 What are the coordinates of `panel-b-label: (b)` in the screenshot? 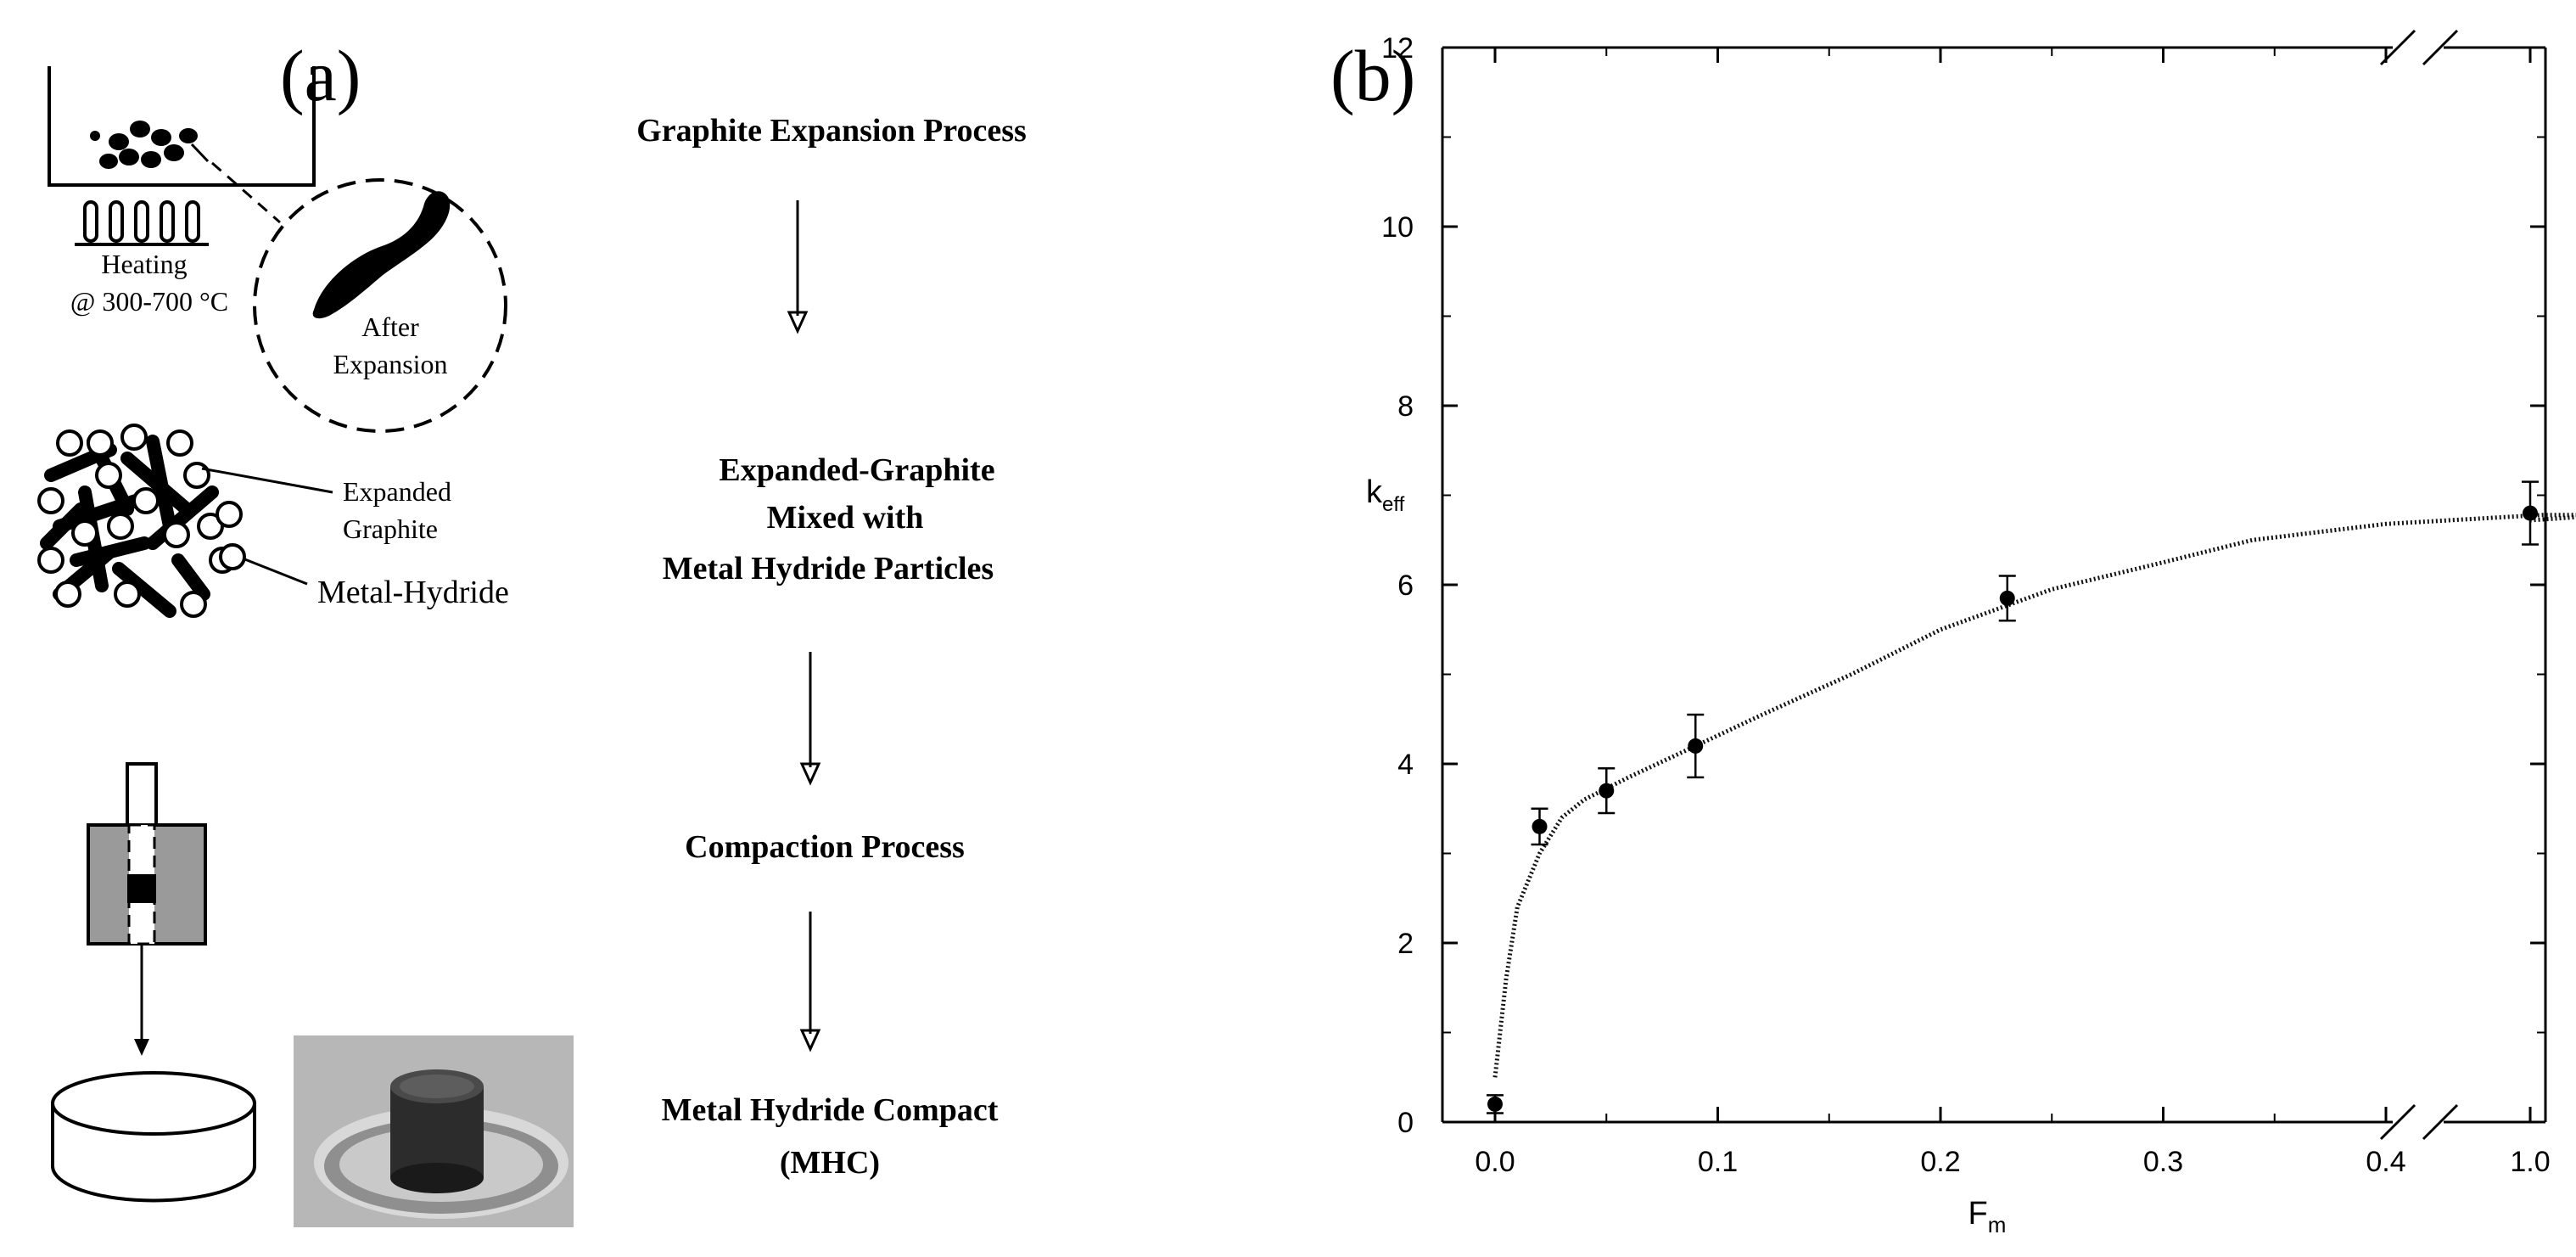 It's located at (1372, 75).